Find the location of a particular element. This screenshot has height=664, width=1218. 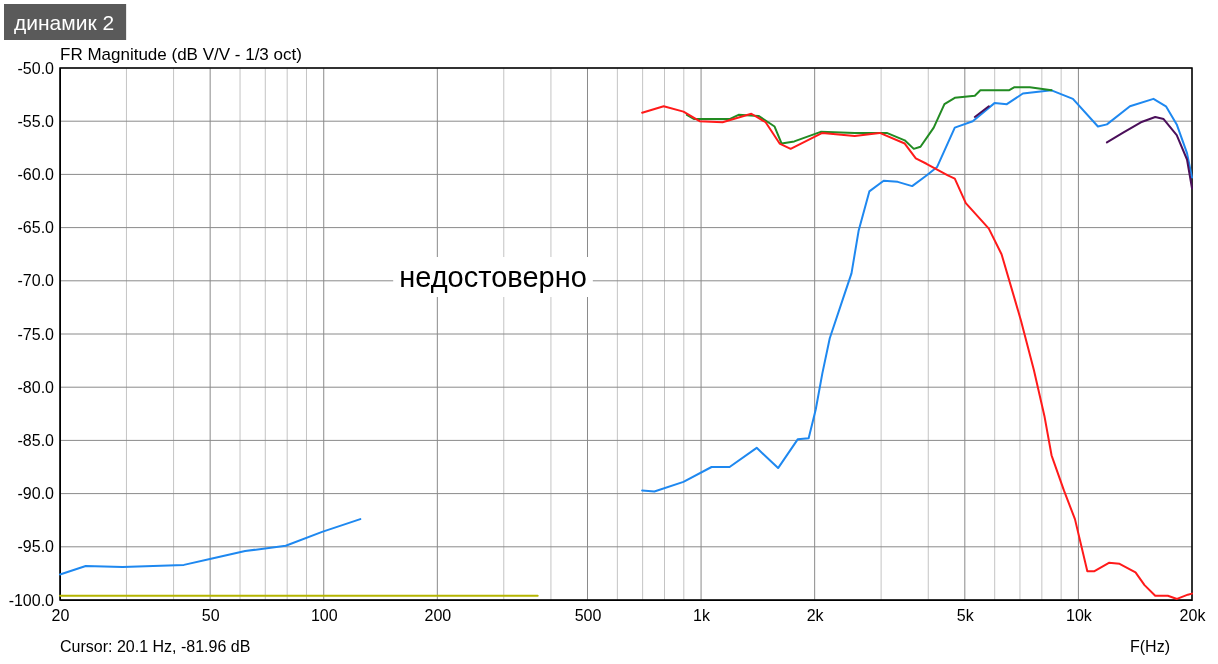

y-tick-label: -100.0 is located at coordinates (31, 600).